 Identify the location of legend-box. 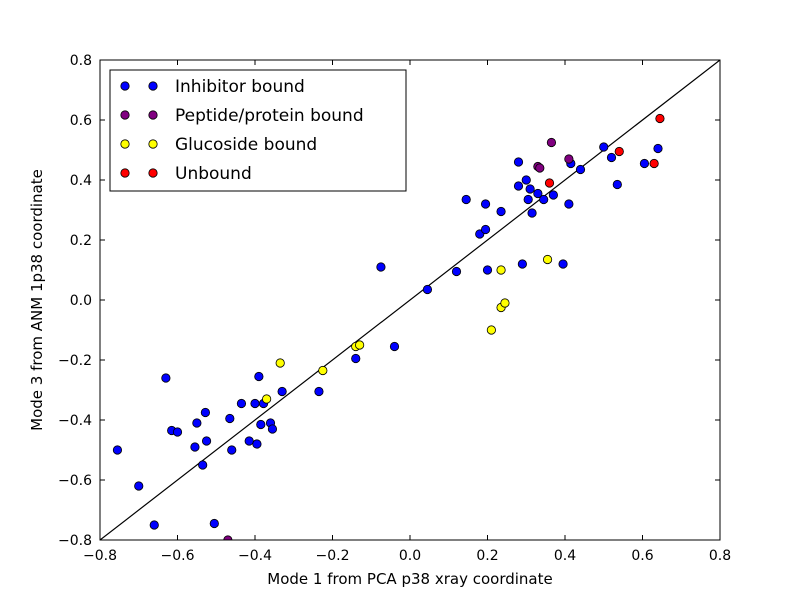
(258, 130).